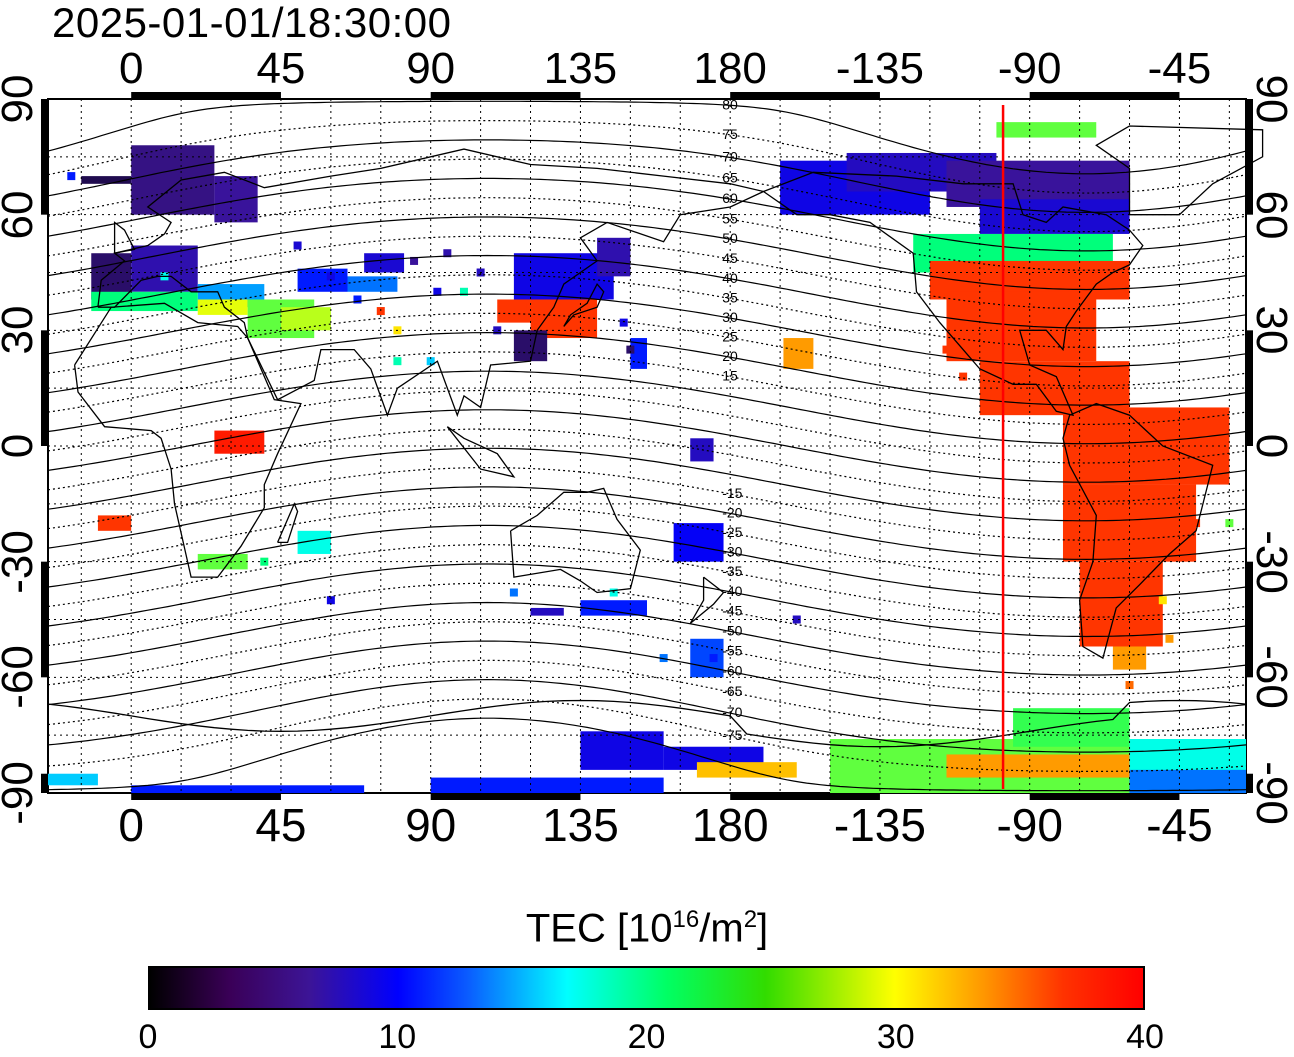 This screenshot has width=1294, height=1057. I want to click on right-tick-label: -60, so click(1270, 677).